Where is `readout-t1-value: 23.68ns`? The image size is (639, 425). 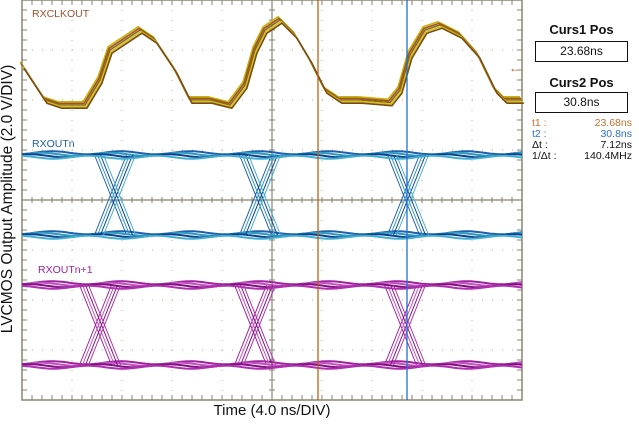
readout-t1-value: 23.68ns is located at coordinates (613, 123).